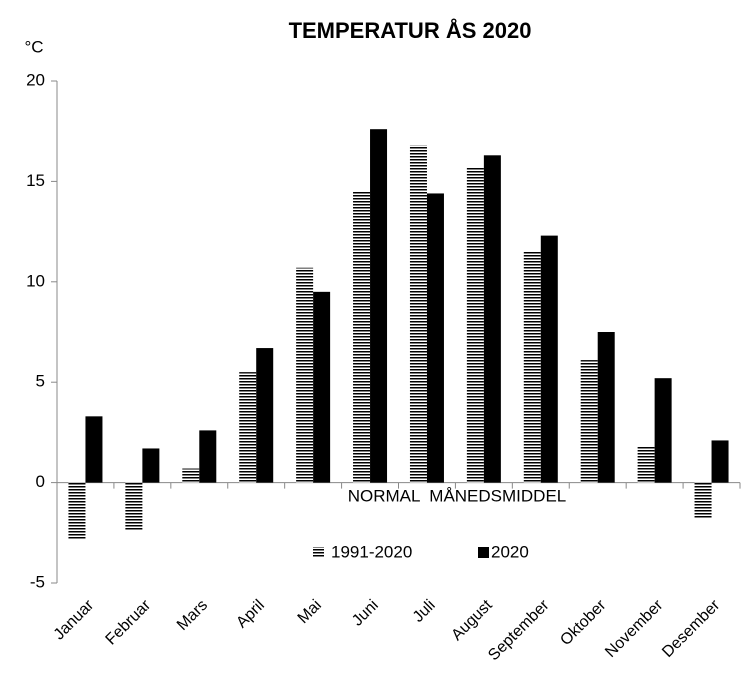  What do you see at coordinates (129, 622) in the screenshot?
I see `x-tick-label: Februar` at bounding box center [129, 622].